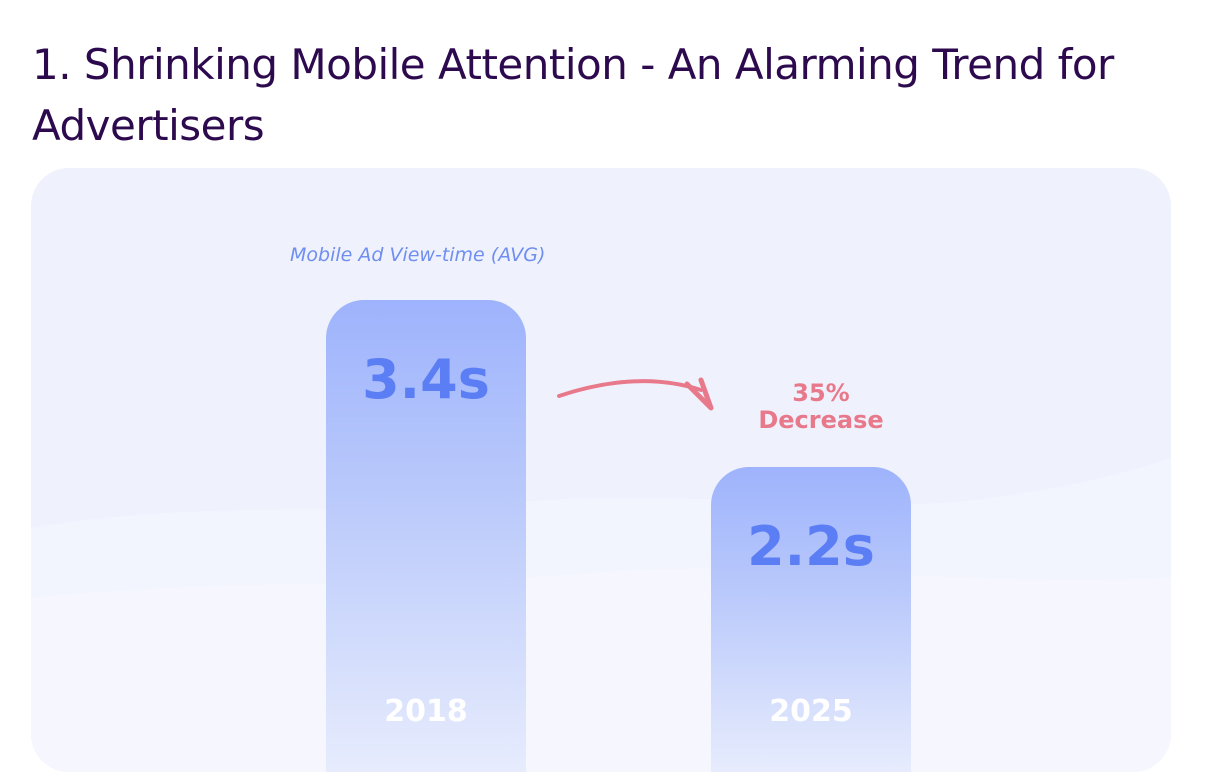 Image resolution: width=1228 pixels, height=783 pixels. I want to click on bar-value-label: 2.2s, so click(811, 546).